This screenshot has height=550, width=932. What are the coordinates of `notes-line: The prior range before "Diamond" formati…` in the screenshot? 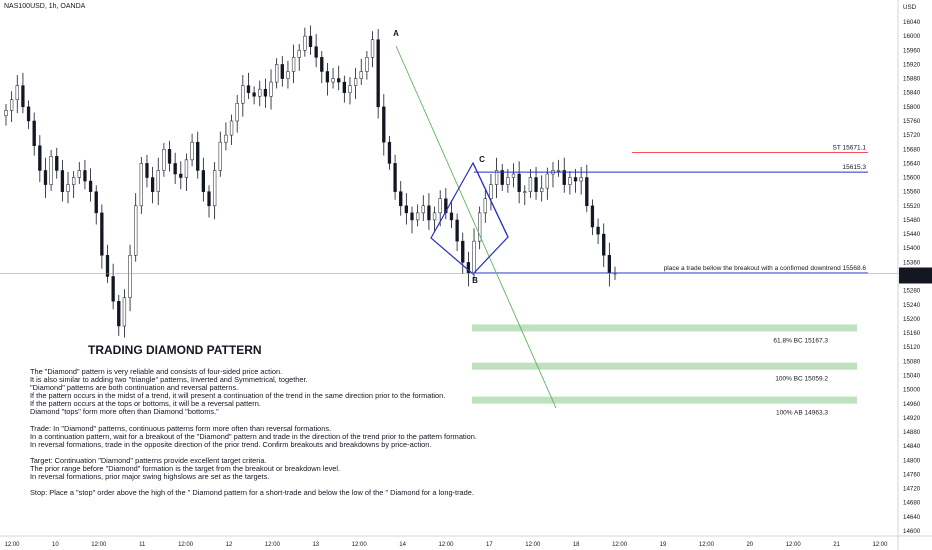 It's located at (185, 468).